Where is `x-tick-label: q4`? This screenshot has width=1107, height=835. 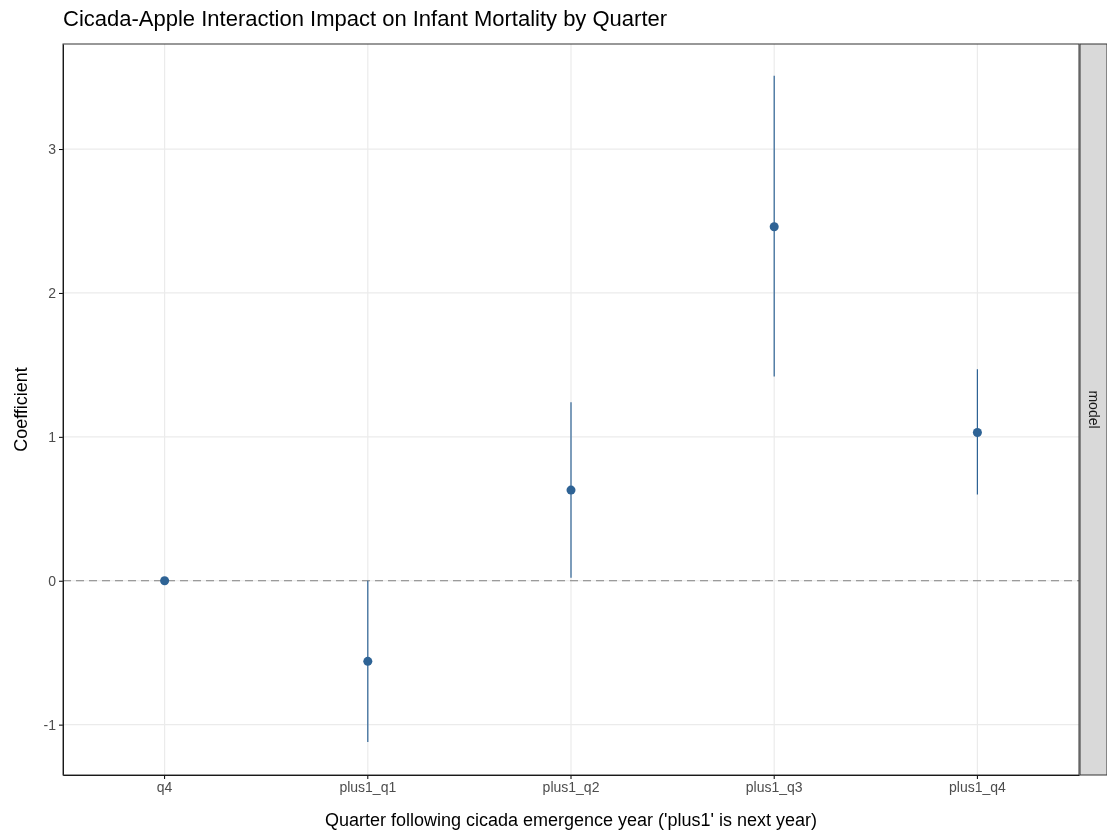
x-tick-label: q4 is located at coordinates (164, 786).